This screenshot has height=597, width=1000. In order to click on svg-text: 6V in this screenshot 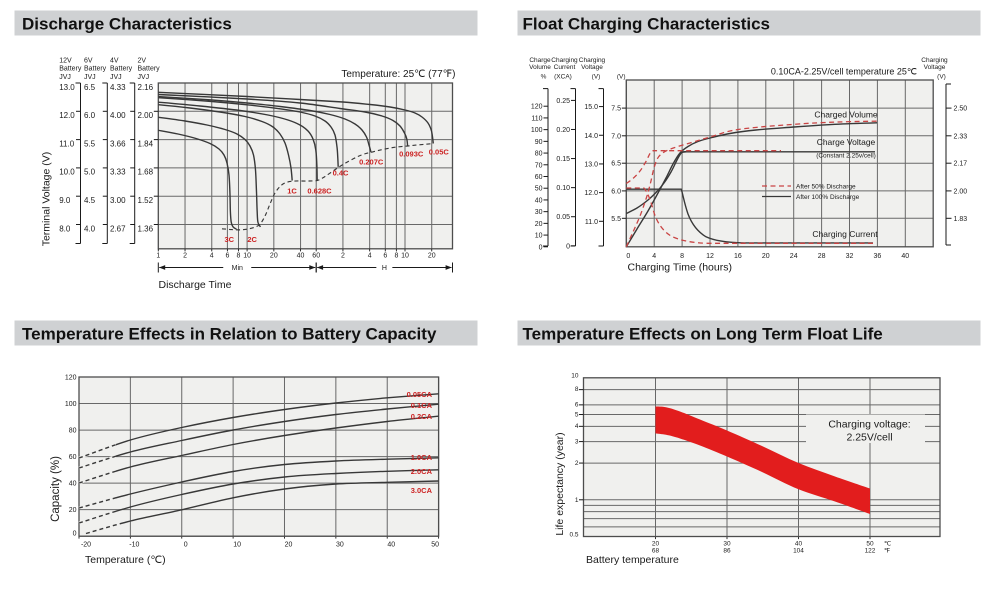, I will do `click(88, 61)`.